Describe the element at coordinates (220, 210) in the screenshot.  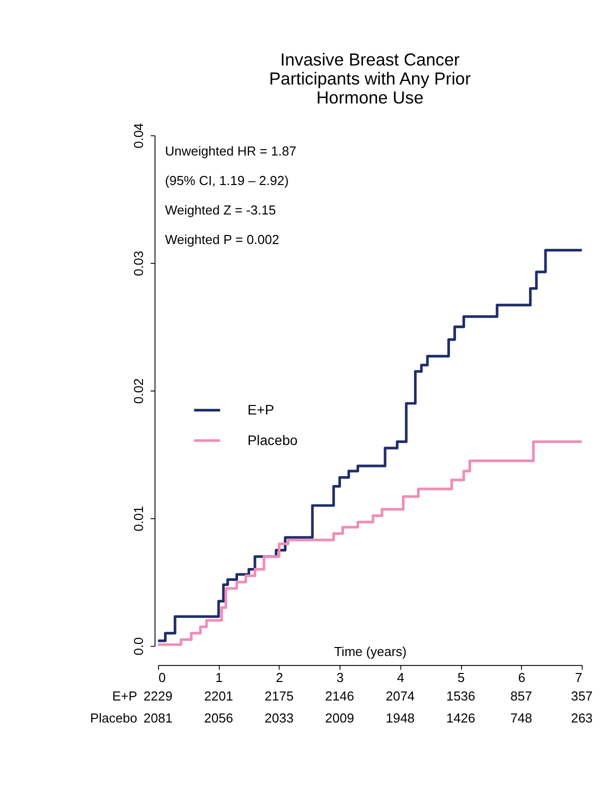
I see `annotation: Weighted Z = -3.15` at that location.